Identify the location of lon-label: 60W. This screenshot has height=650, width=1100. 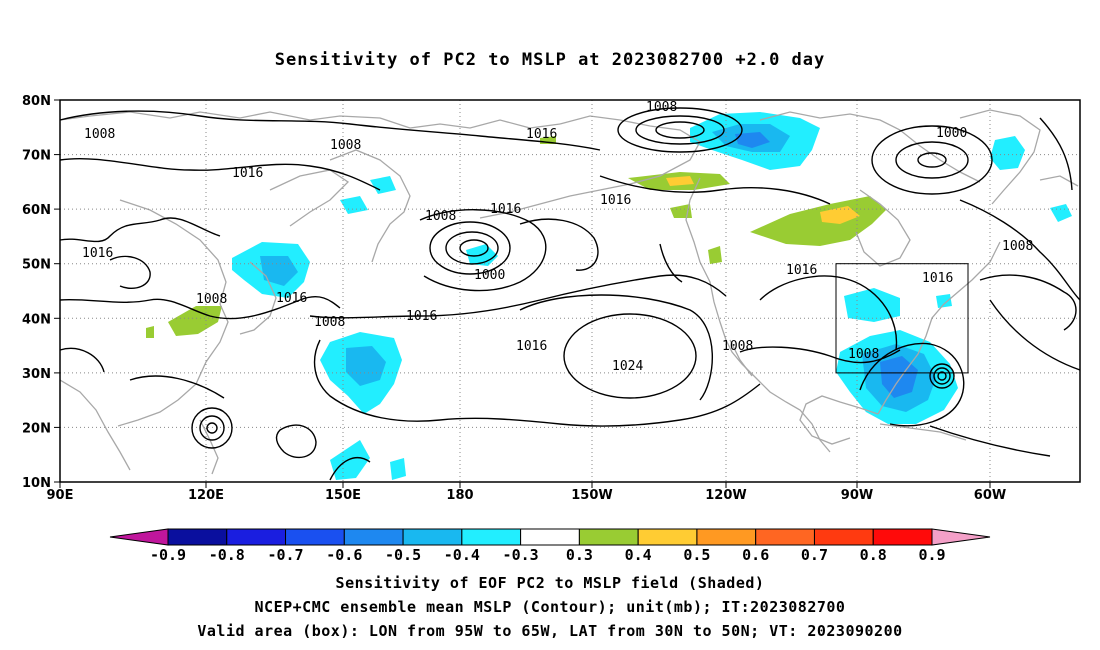
(990, 495).